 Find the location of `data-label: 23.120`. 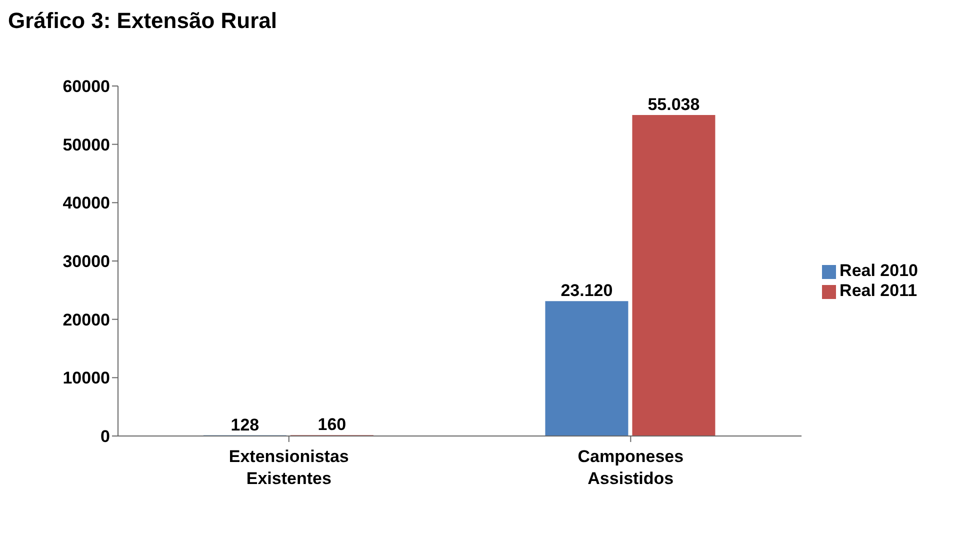

data-label: 23.120 is located at coordinates (586, 290).